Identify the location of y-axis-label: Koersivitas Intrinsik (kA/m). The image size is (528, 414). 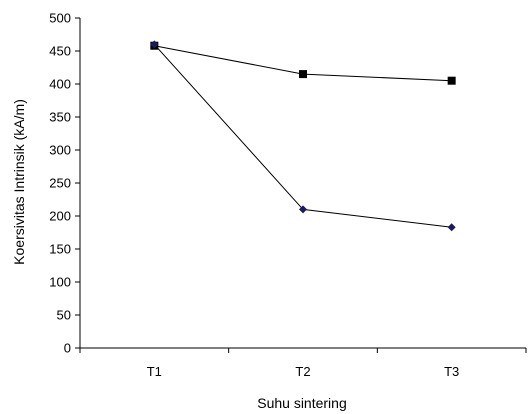
(19, 182).